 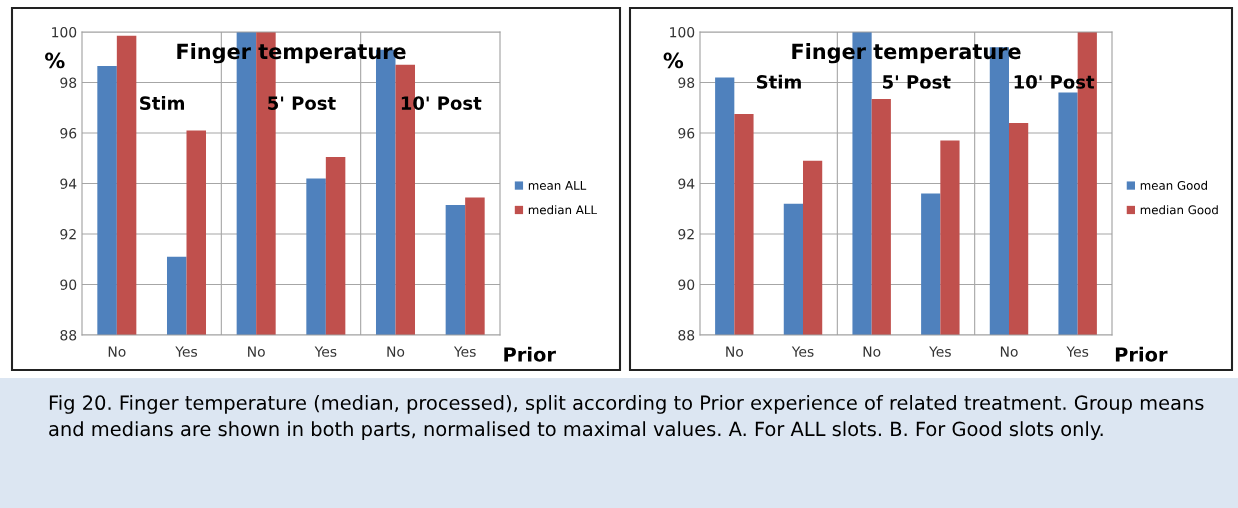 I want to click on annotation: 5' Post, so click(x=917, y=82).